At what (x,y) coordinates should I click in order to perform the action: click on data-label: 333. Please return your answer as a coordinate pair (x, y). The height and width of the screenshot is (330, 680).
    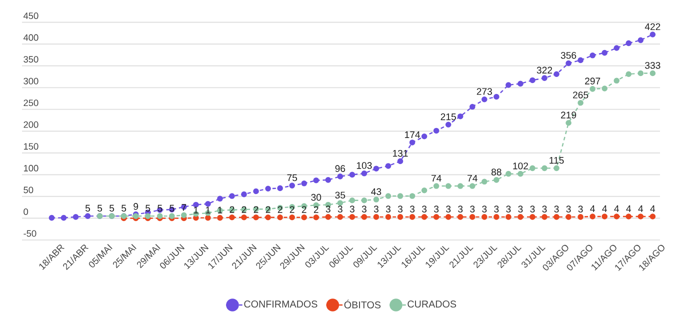
    Looking at the image, I should click on (652, 65).